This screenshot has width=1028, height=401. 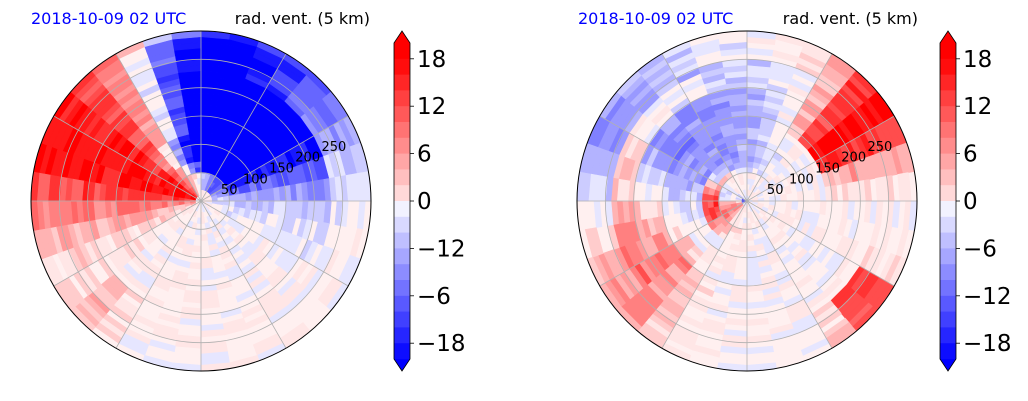 What do you see at coordinates (302, 18) in the screenshot?
I see `panel-left-variable-title: rad. vent. (5 km)` at bounding box center [302, 18].